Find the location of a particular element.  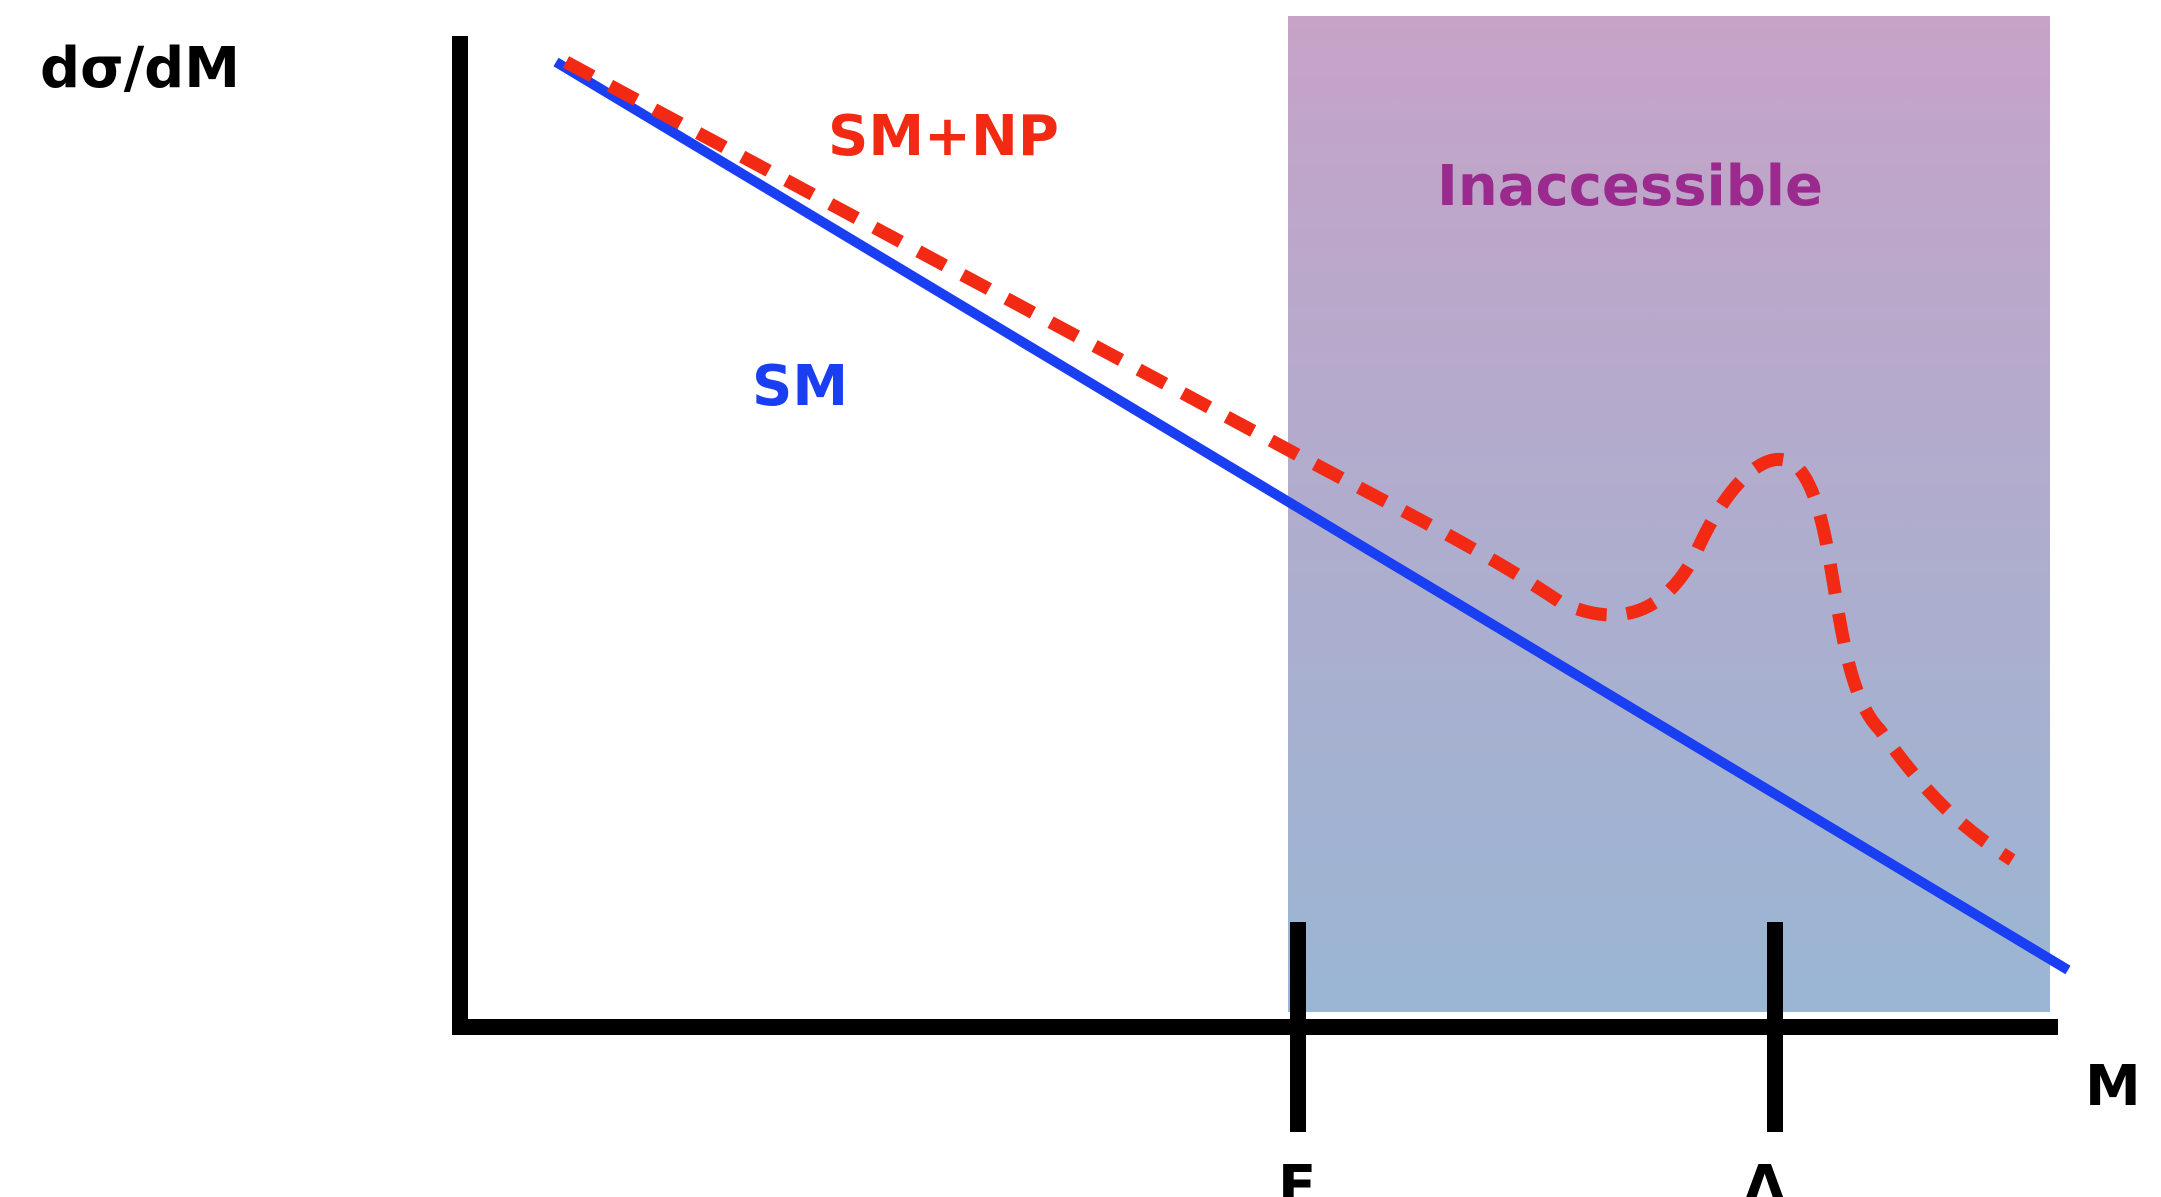

sm-label: SM is located at coordinates (800, 386).